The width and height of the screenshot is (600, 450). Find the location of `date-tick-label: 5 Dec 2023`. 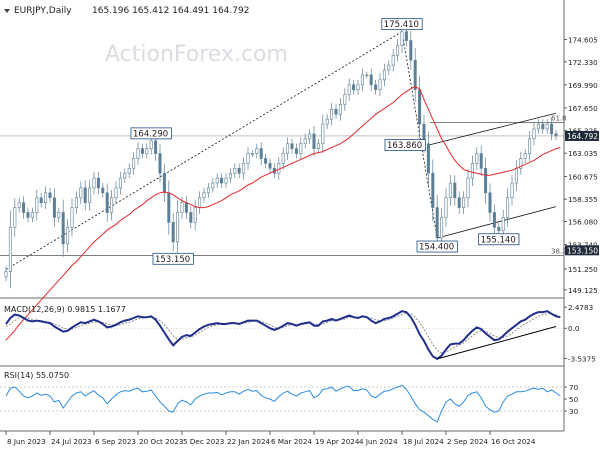

date-tick-label: 5 Dec 2023 is located at coordinates (203, 441).